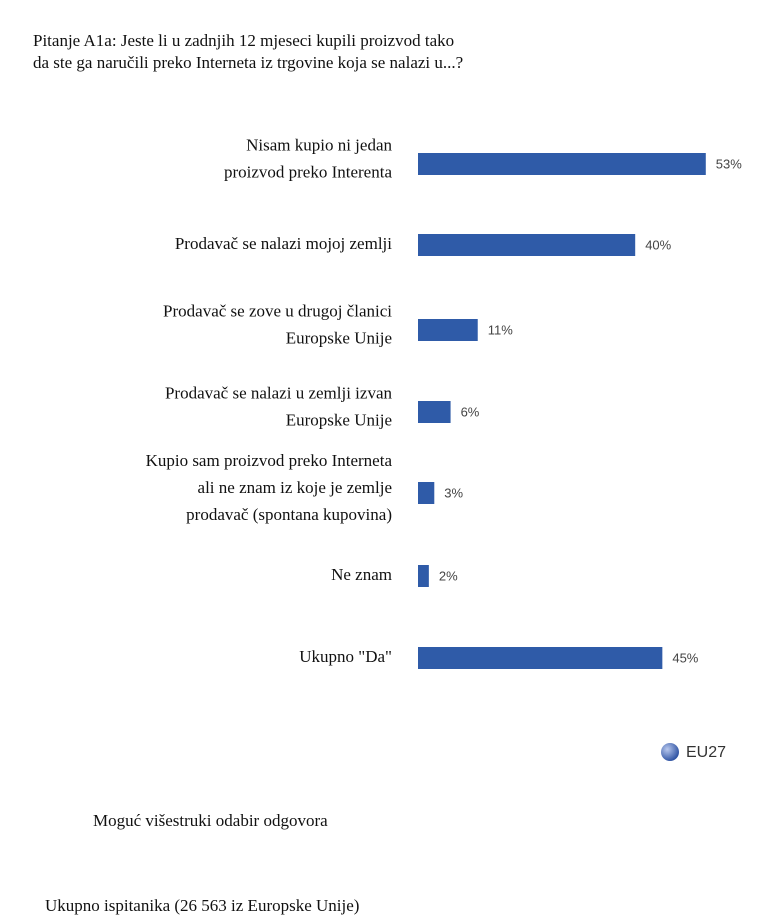 The image size is (758, 922). I want to click on data-label: 11%, so click(500, 329).